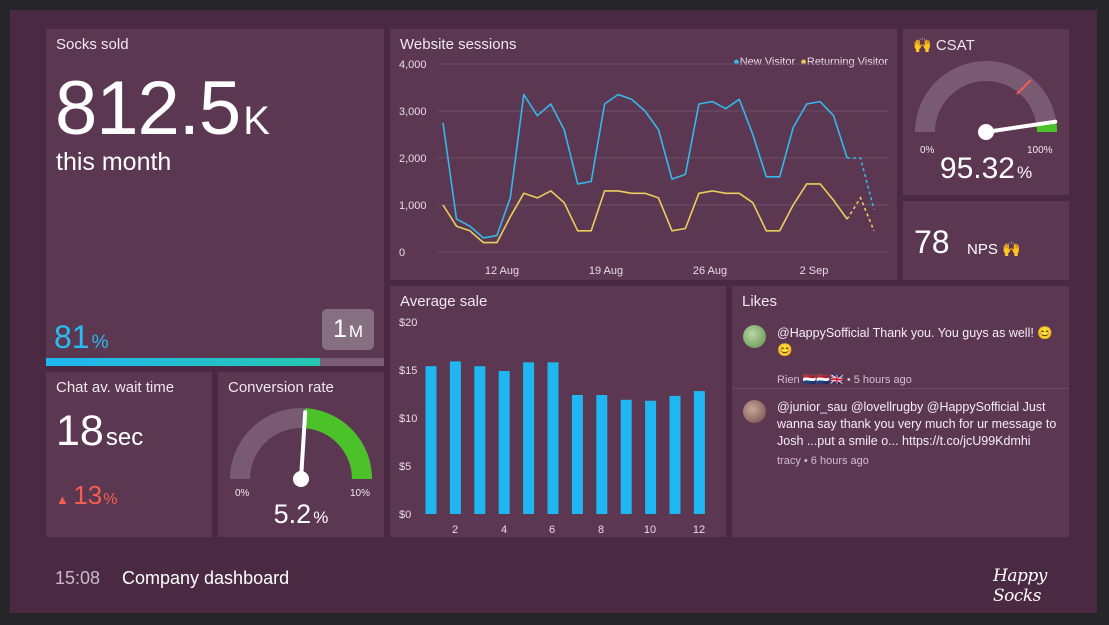 This screenshot has height=625, width=1109. What do you see at coordinates (206, 578) in the screenshot?
I see `footer-title: Company dashboard` at bounding box center [206, 578].